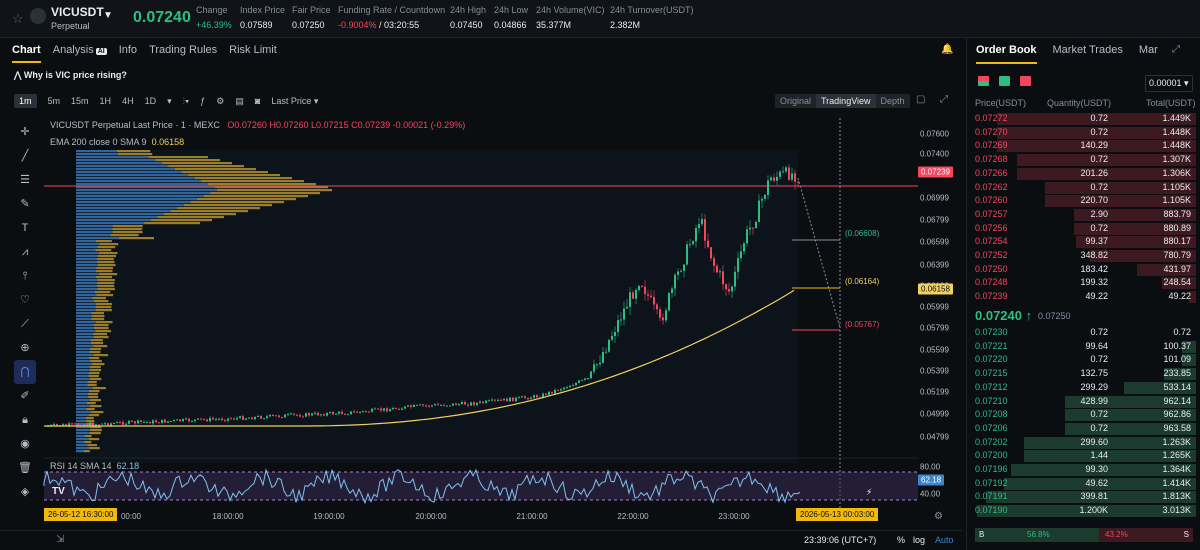  Describe the element at coordinates (25, 372) in the screenshot. I see `magnet-icon: ⋂` at that location.